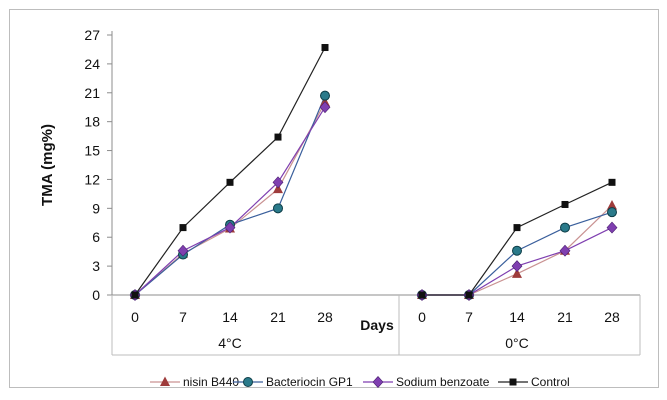 This screenshot has height=400, width=667. What do you see at coordinates (517, 343) in the screenshot?
I see `group-label: 0°C` at bounding box center [517, 343].